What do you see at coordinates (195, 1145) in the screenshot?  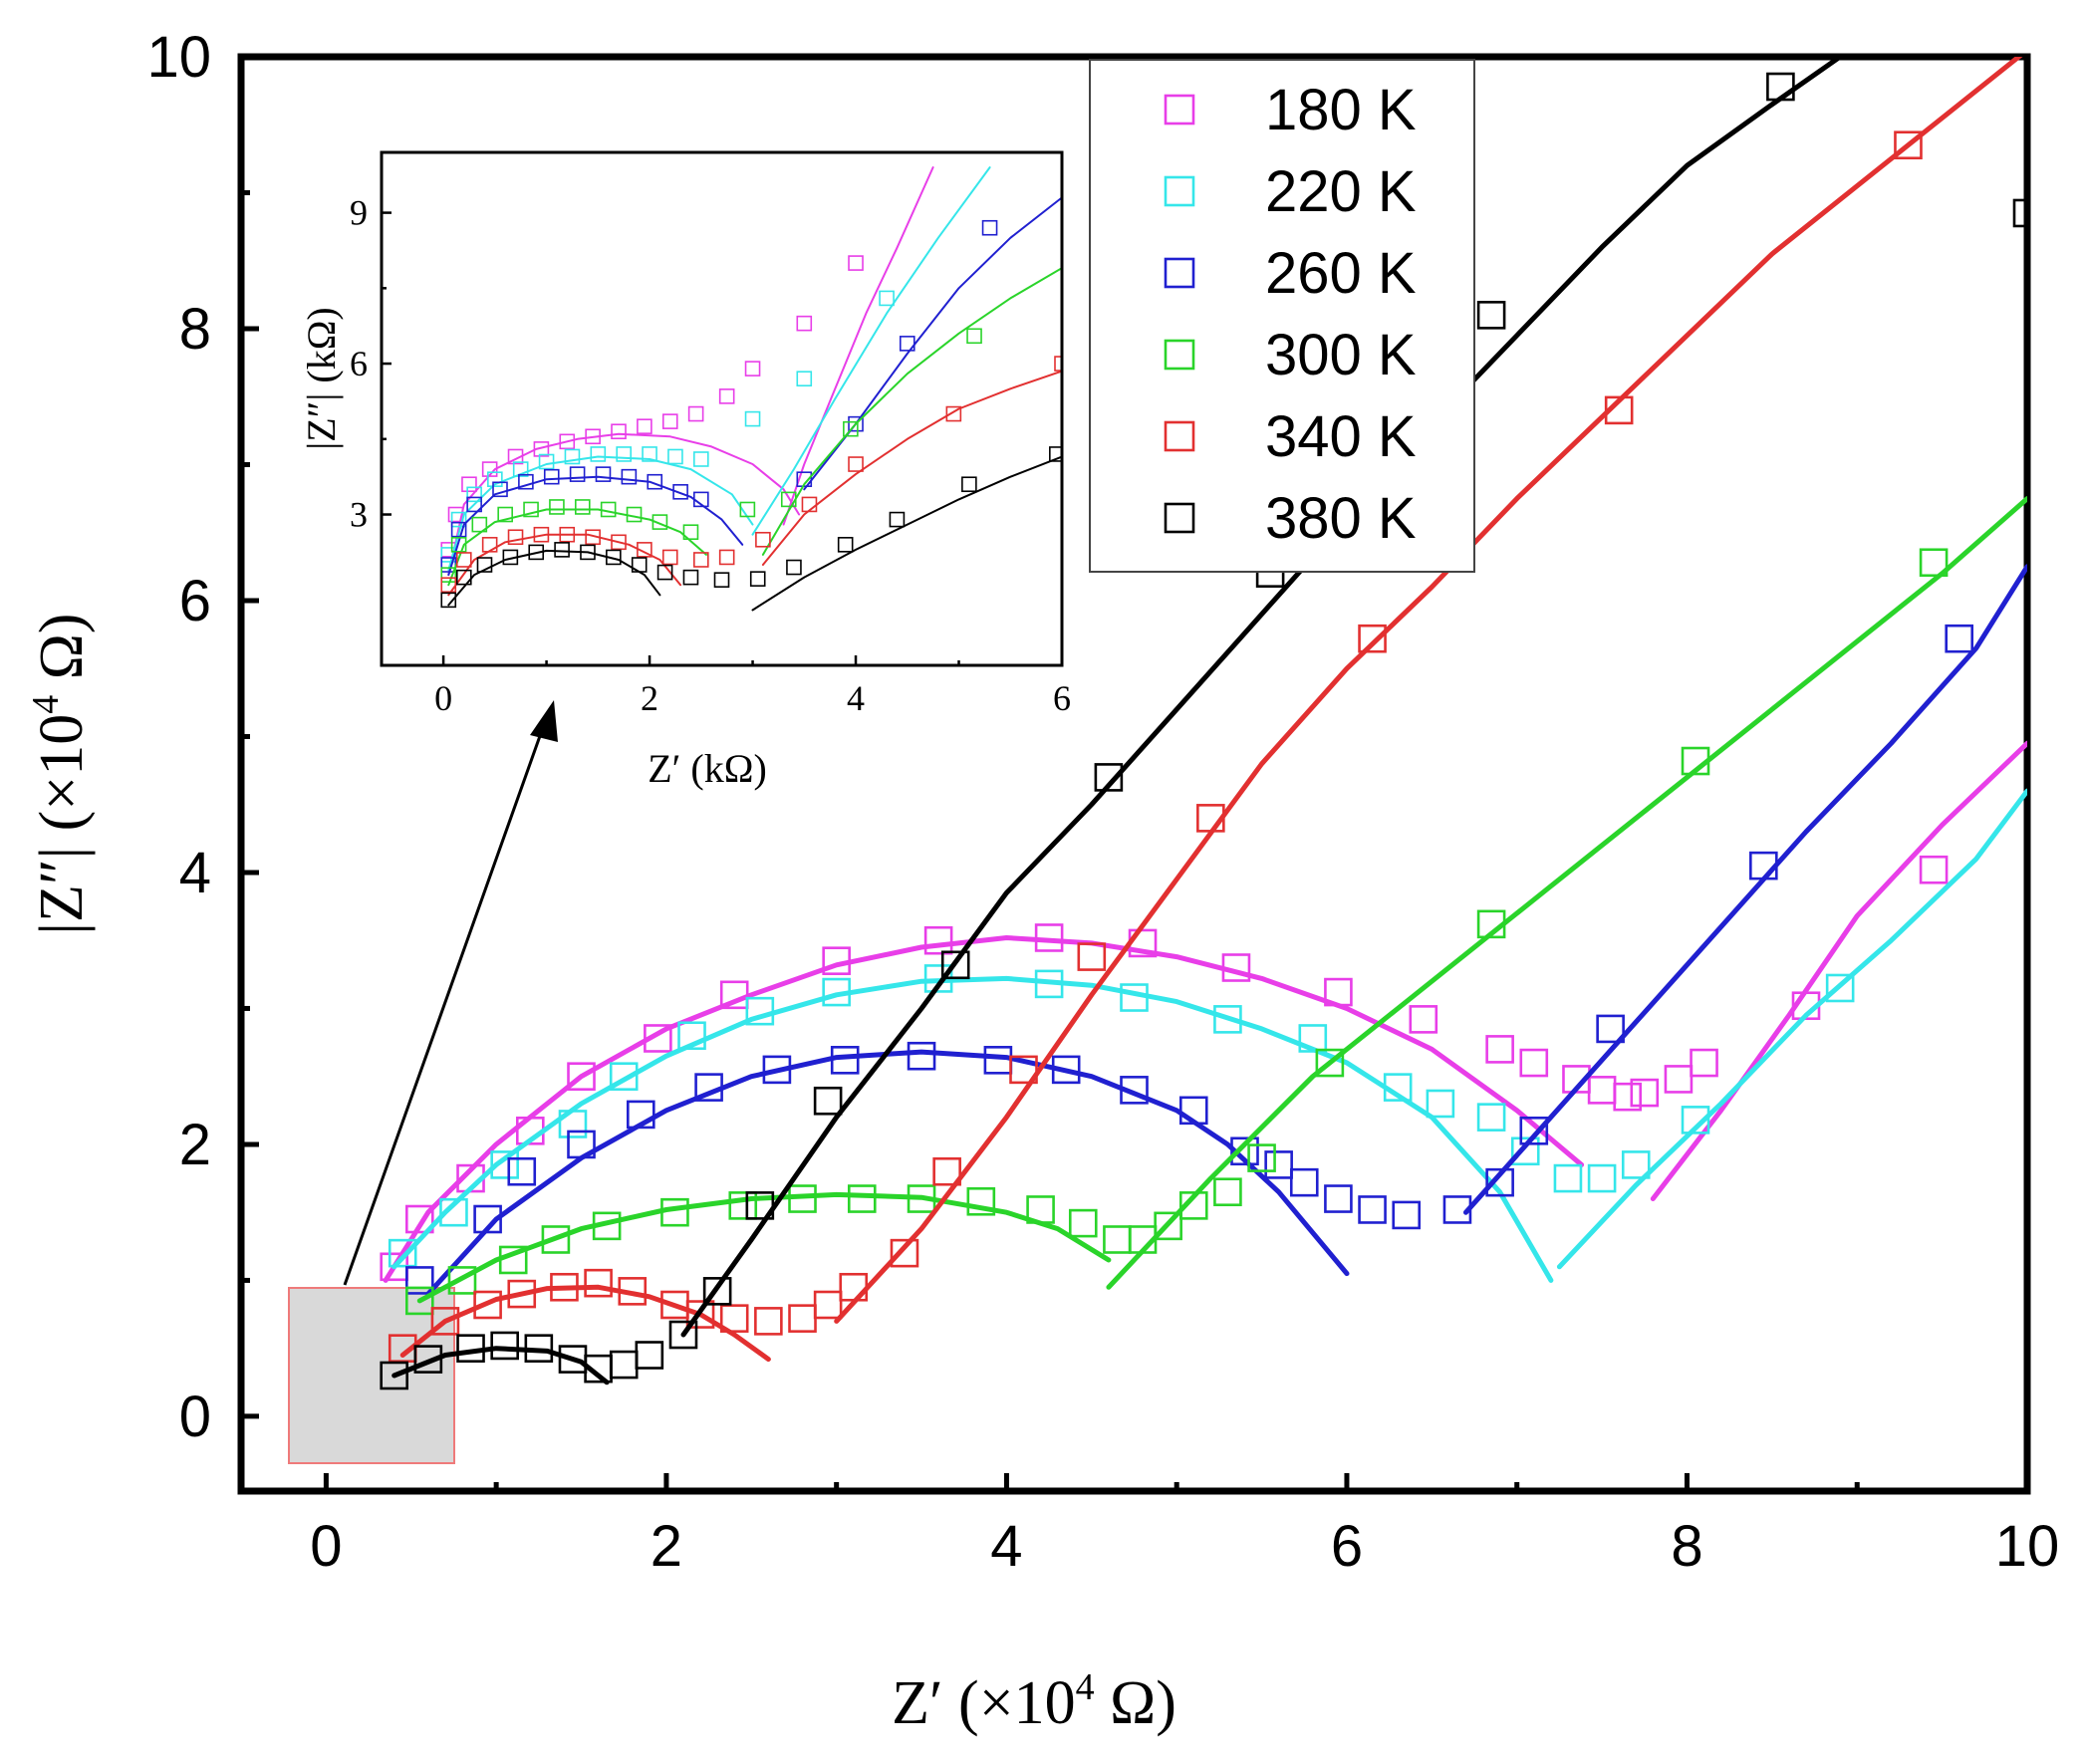 I see `y-tick-label: 2` at bounding box center [195, 1145].